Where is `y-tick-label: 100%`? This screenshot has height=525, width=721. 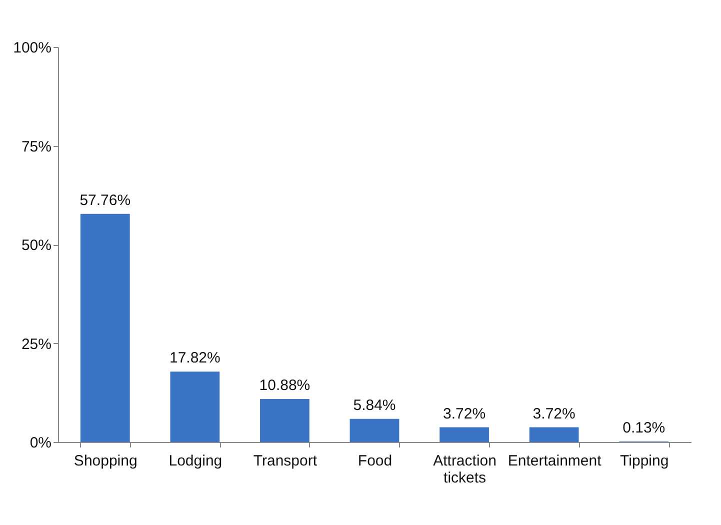
y-tick-label: 100% is located at coordinates (32, 48).